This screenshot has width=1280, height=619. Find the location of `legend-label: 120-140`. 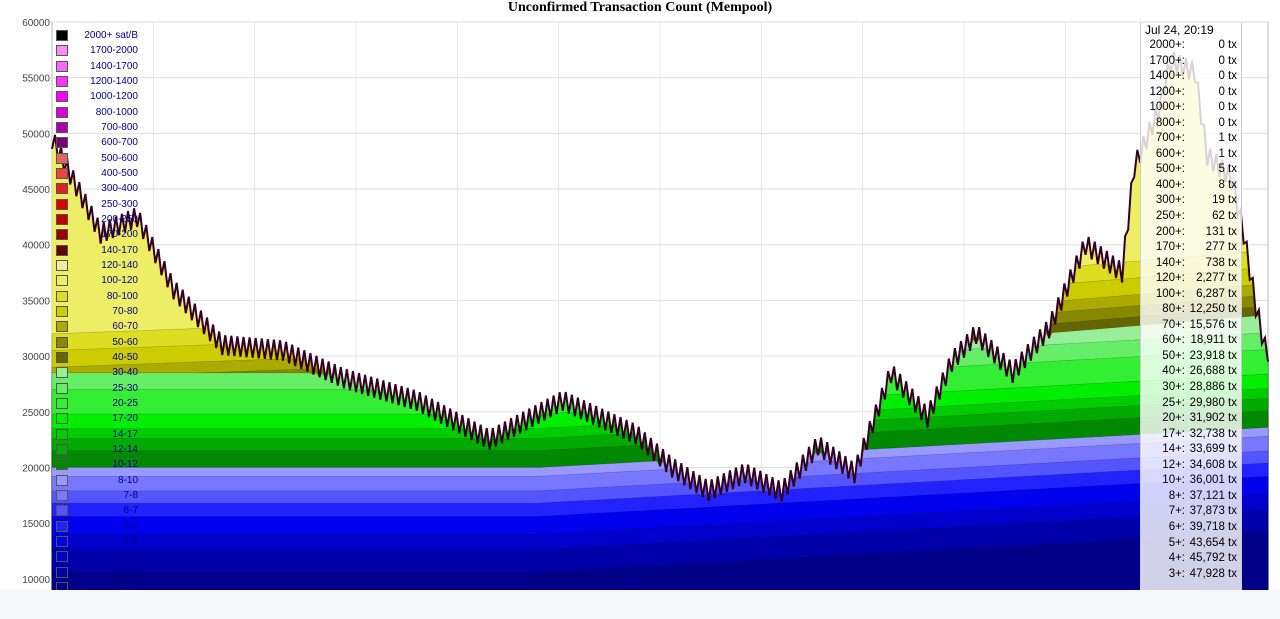

legend-label: 120-140 is located at coordinates (119, 266).